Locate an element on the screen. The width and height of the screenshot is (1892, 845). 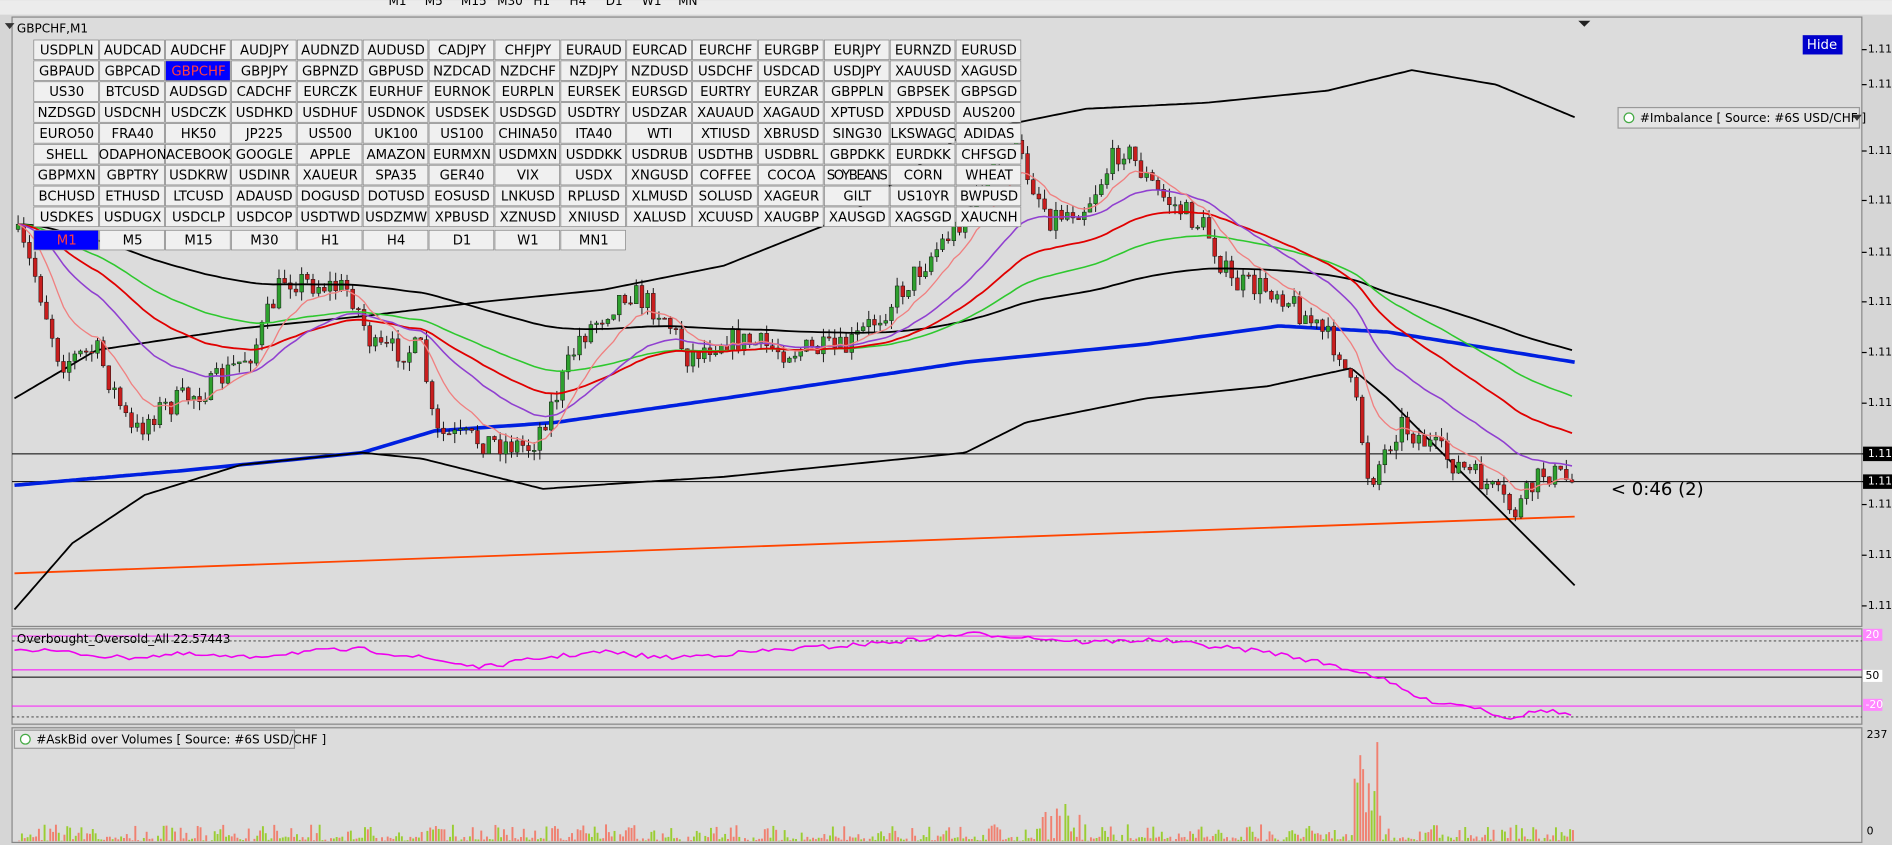
indicator-label: #Imbalance [ Source: #6S USD/CHF ] is located at coordinates (1753, 118).